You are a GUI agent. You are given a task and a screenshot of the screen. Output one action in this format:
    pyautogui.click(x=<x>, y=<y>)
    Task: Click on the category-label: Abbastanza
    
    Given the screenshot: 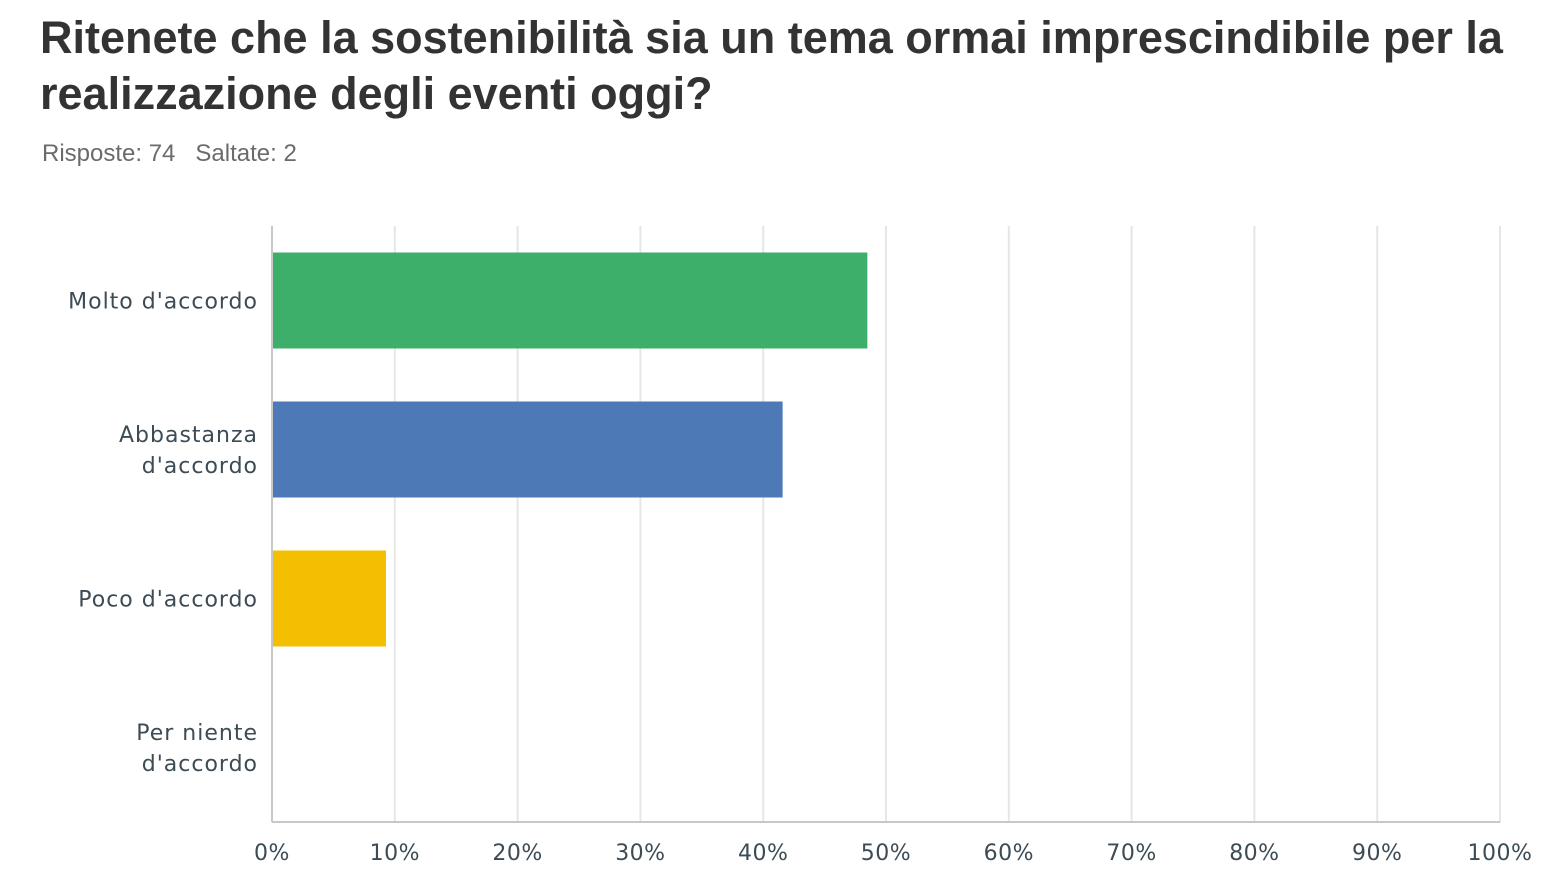 What is the action you would take?
    pyautogui.click(x=188, y=435)
    